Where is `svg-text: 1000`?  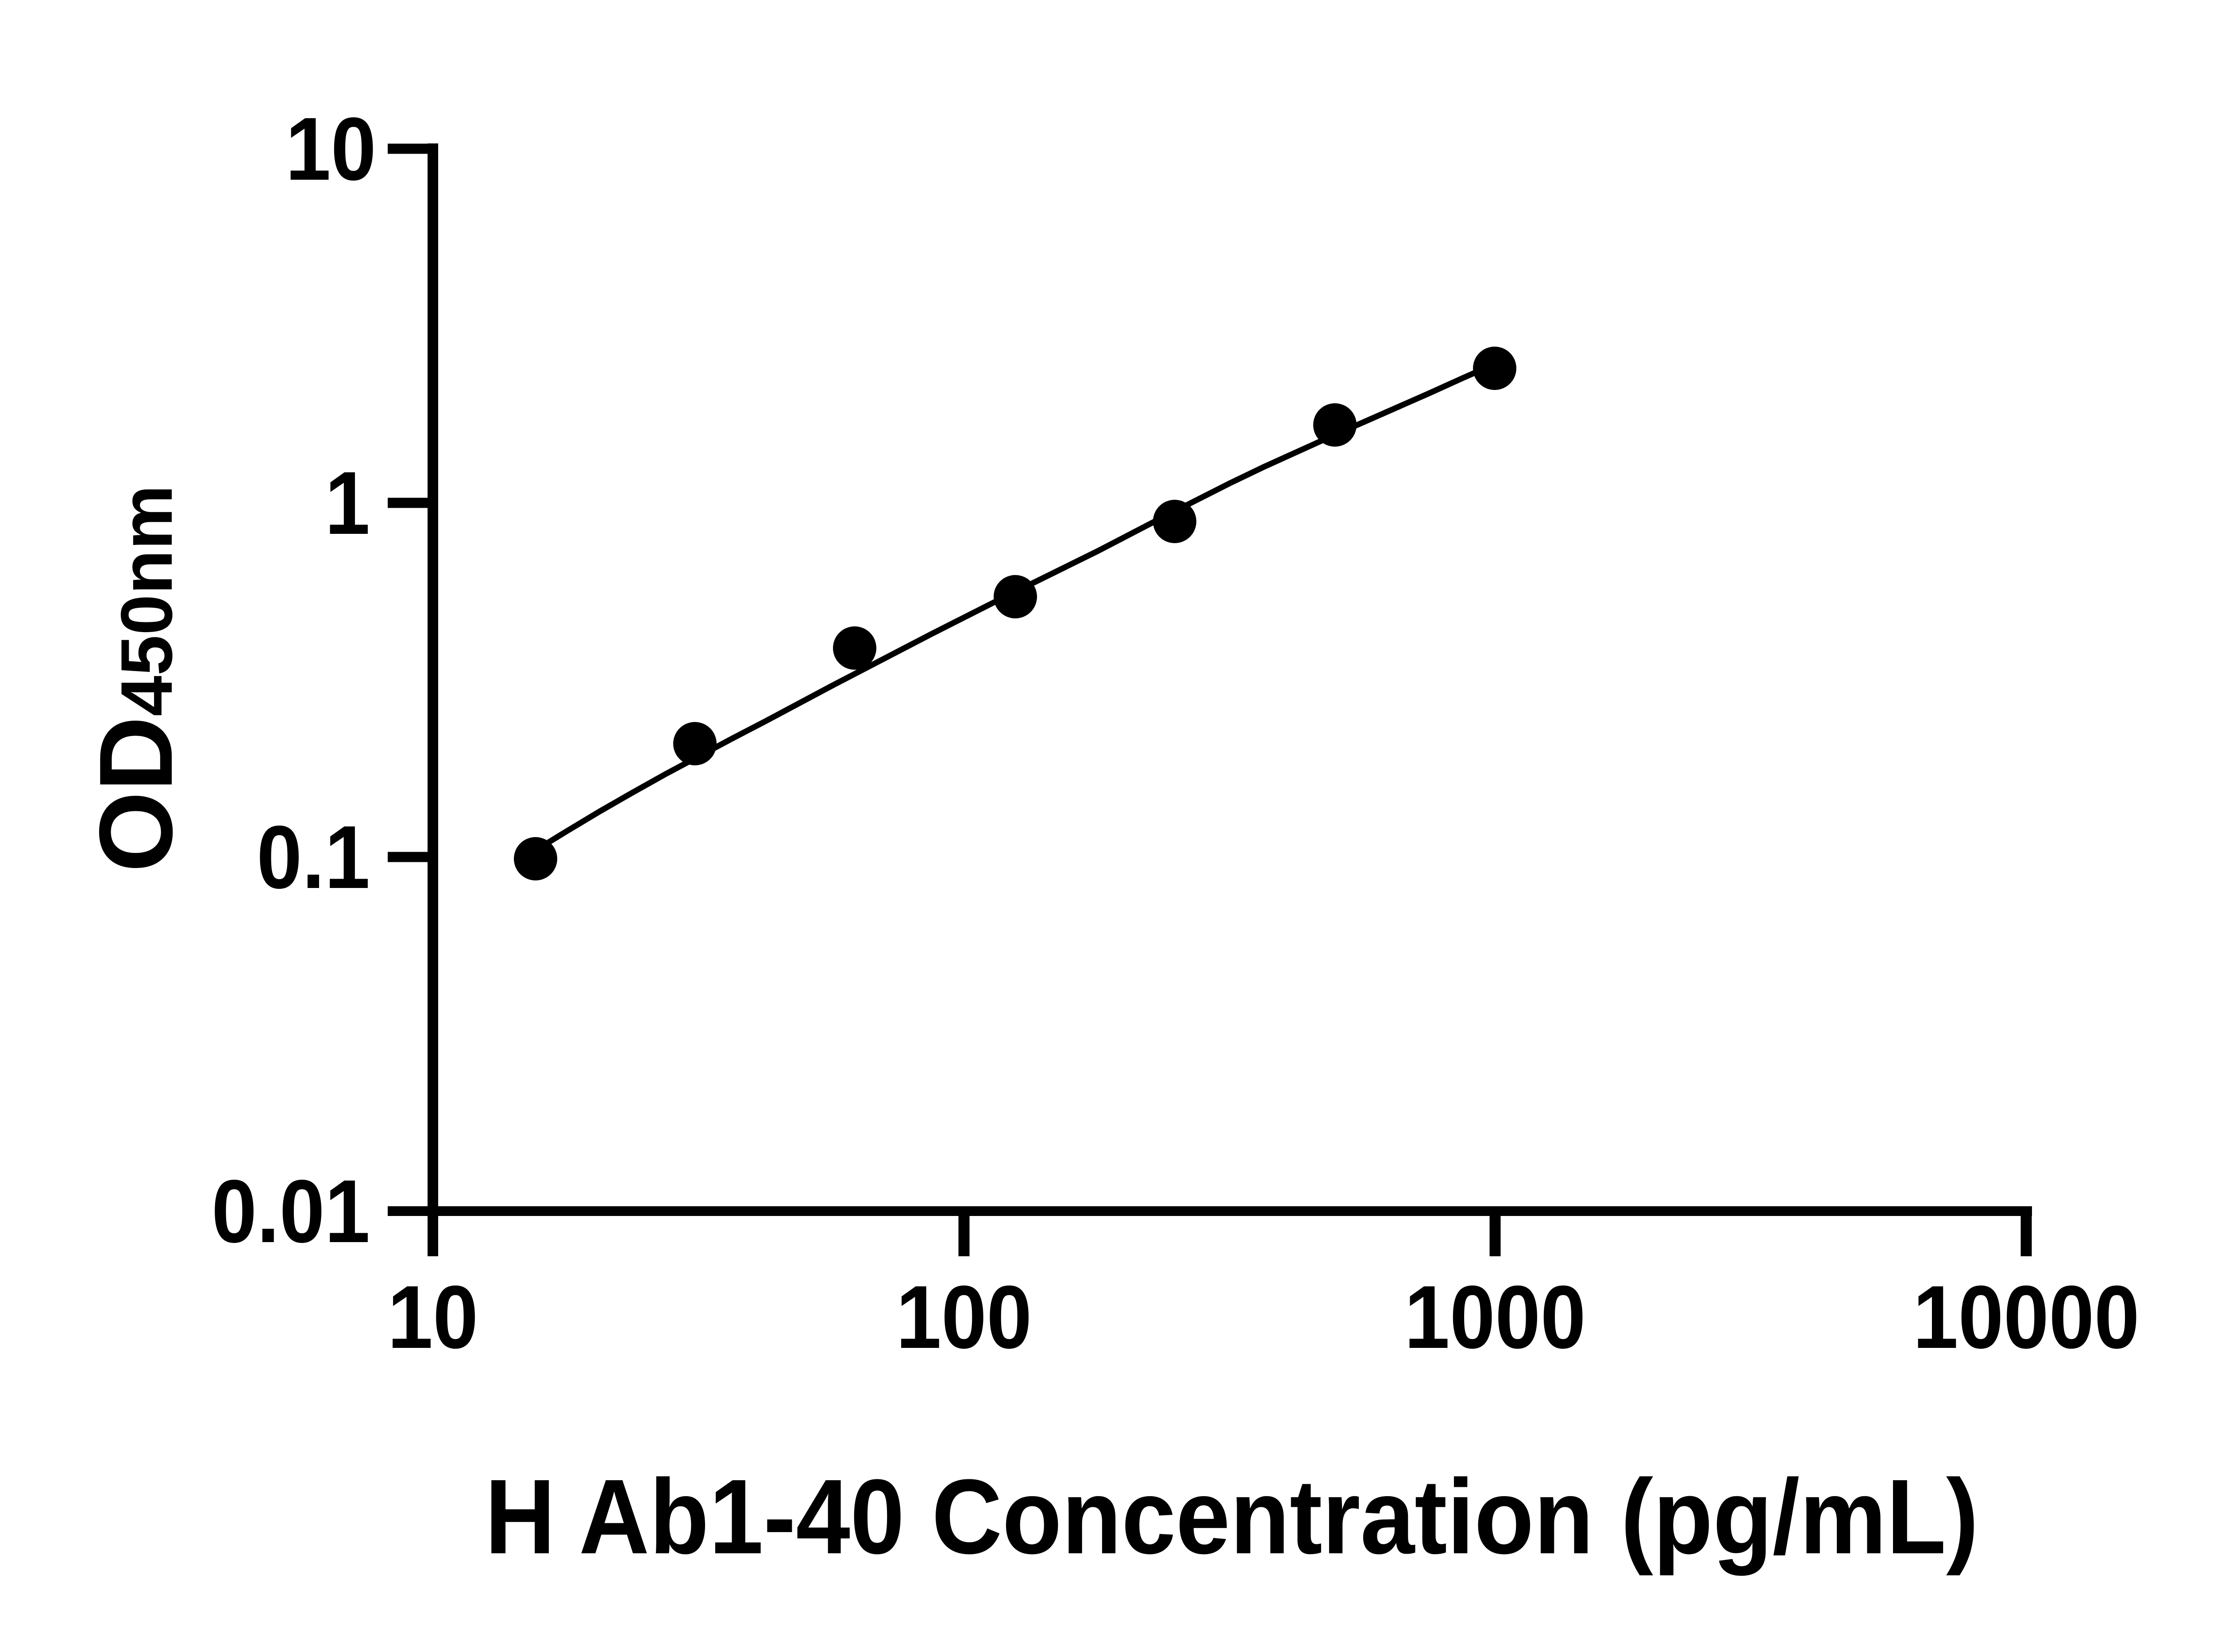
svg-text: 1000 is located at coordinates (1495, 1317).